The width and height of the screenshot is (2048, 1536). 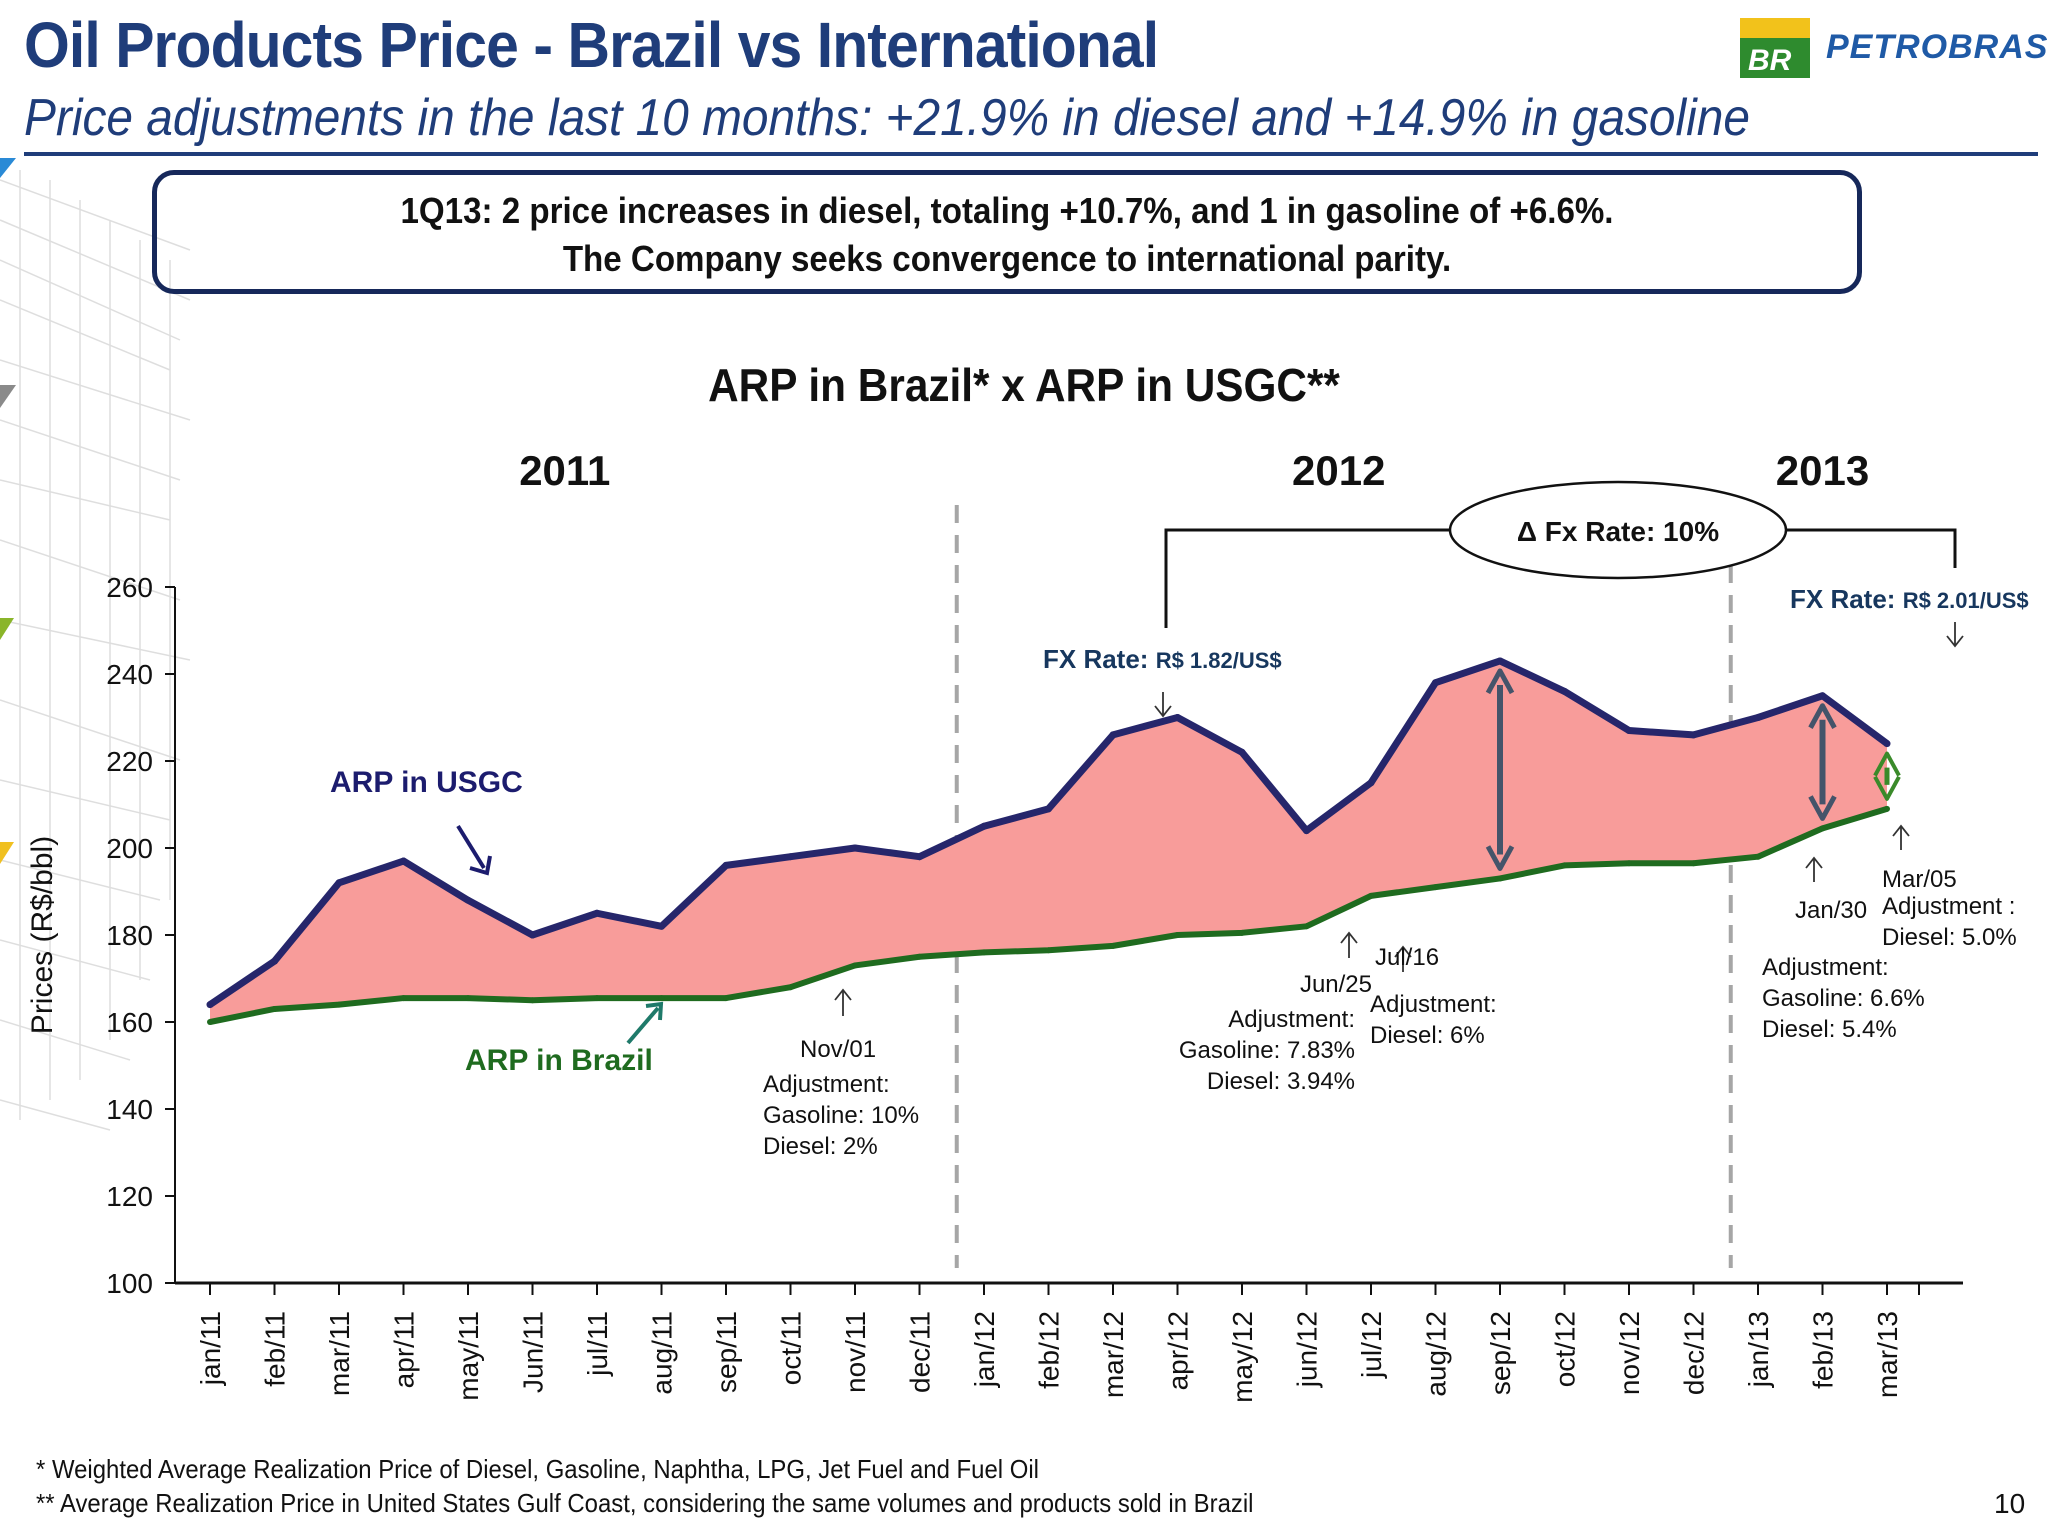 I want to click on x-tick-label: jan/13, so click(x=1758, y=1349).